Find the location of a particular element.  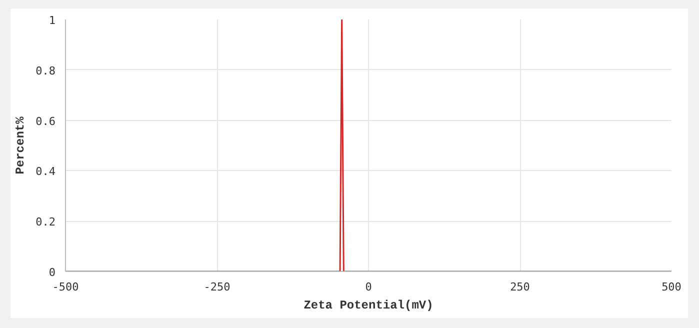

y-tick-label: 0.6 is located at coordinates (46, 121).